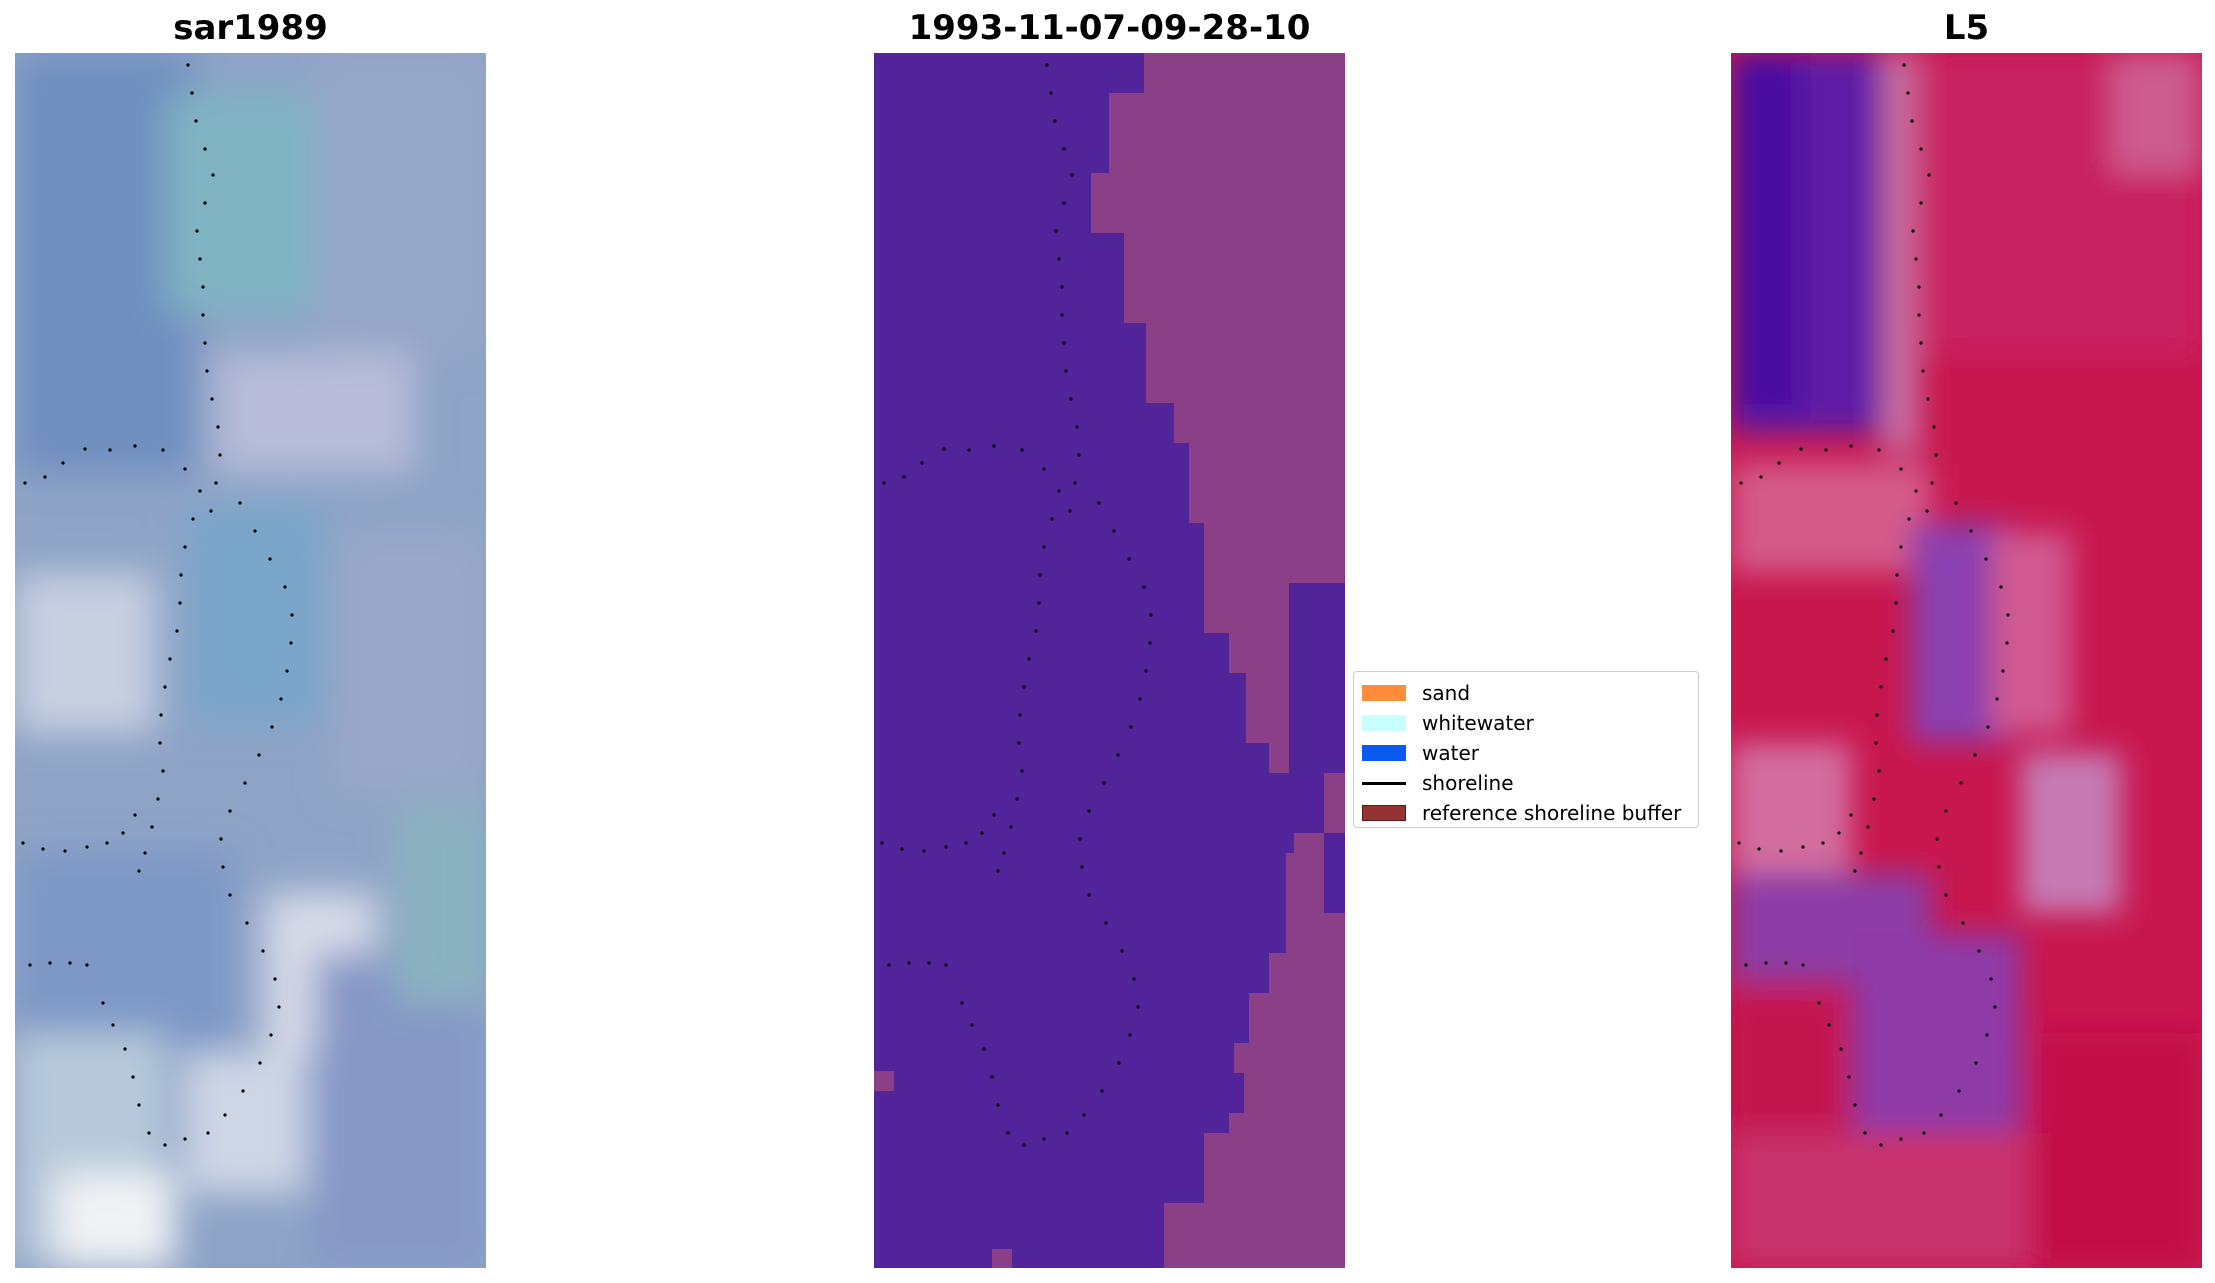  What do you see at coordinates (1384, 813) in the screenshot?
I see `reference-buffer-swatch` at bounding box center [1384, 813].